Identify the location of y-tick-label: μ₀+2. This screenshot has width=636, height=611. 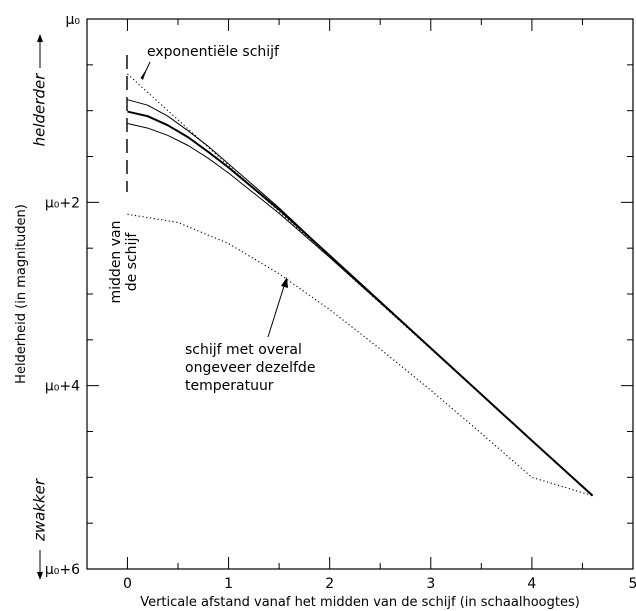
(62, 203).